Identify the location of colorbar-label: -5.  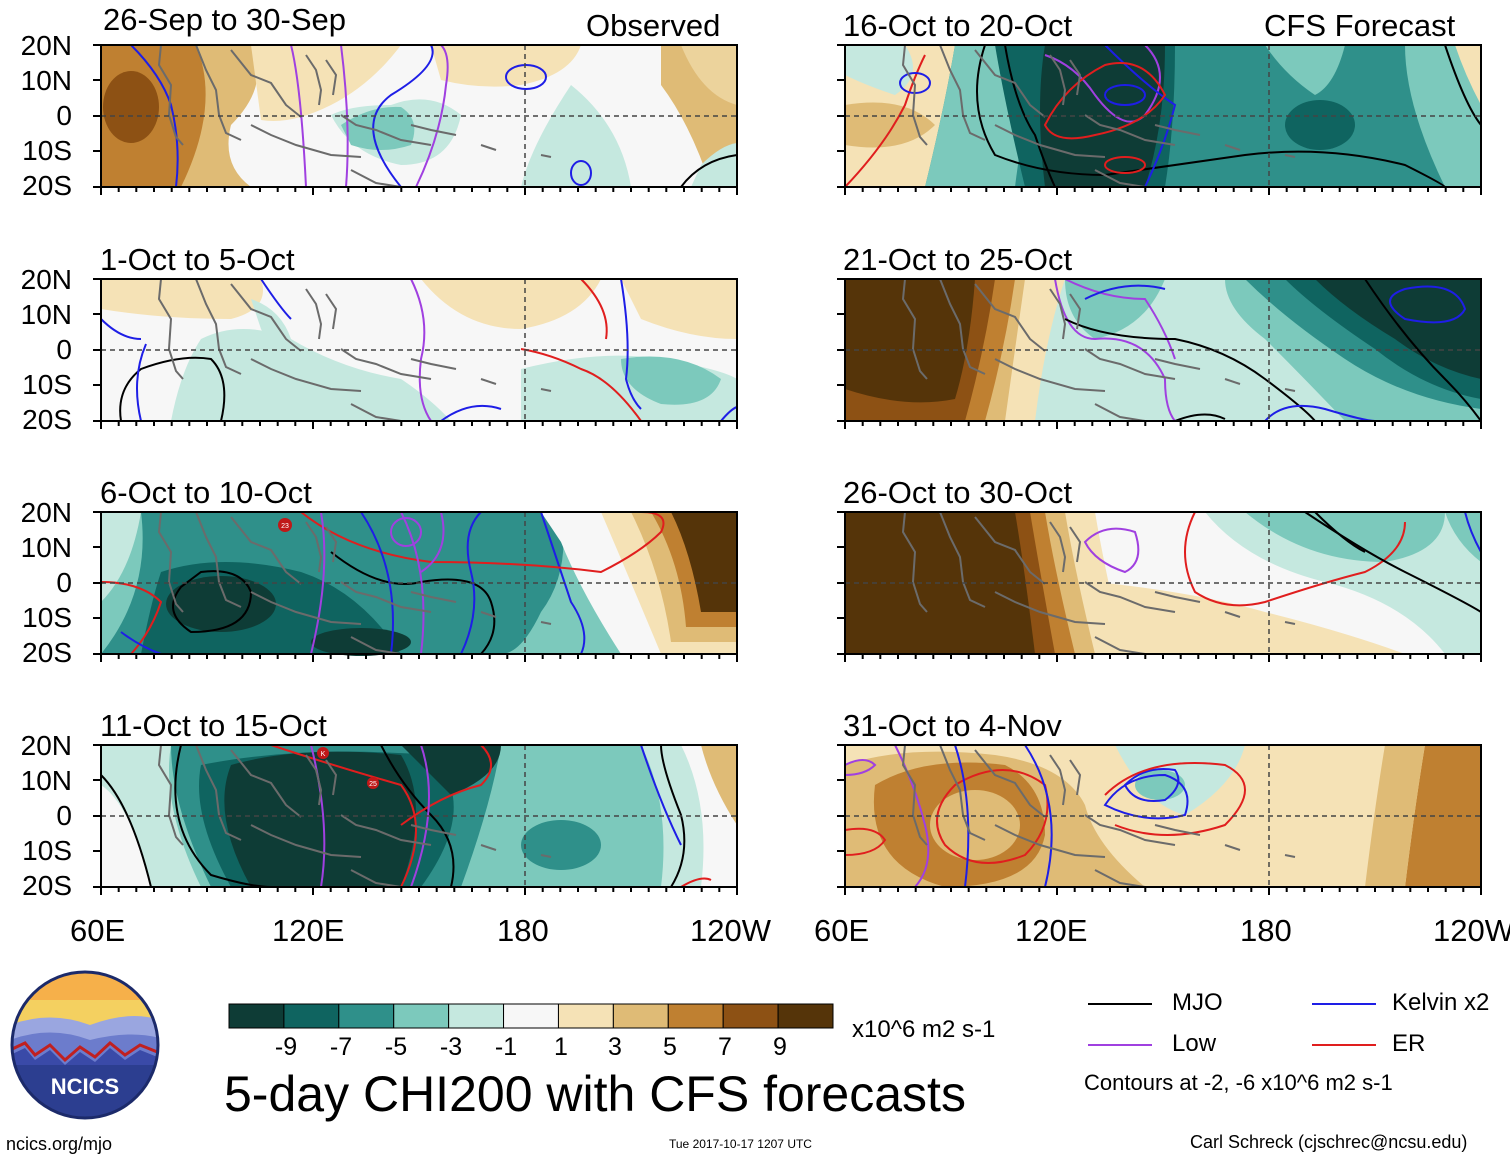
(396, 1047).